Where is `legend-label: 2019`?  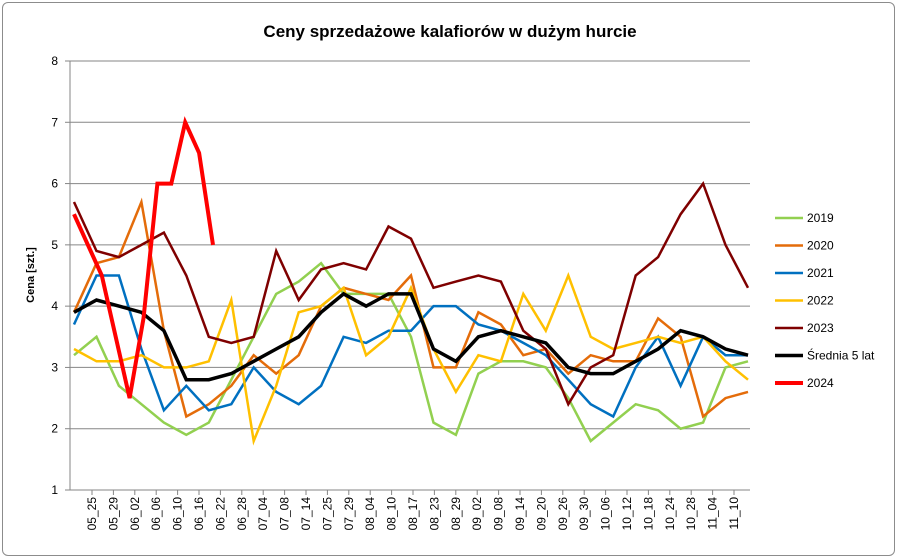
legend-label: 2019 is located at coordinates (820, 218).